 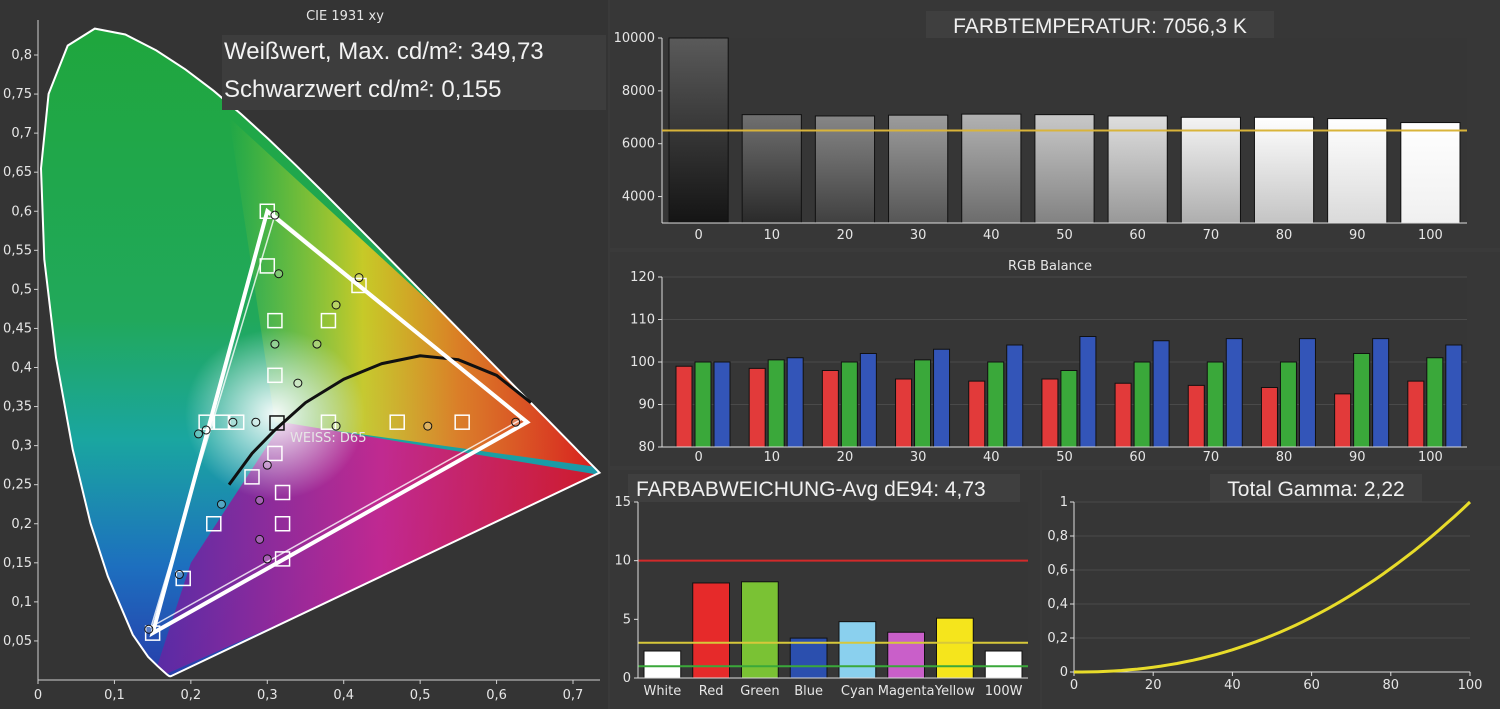 What do you see at coordinates (771, 457) in the screenshot?
I see `rgb-x-tick-label: 10` at bounding box center [771, 457].